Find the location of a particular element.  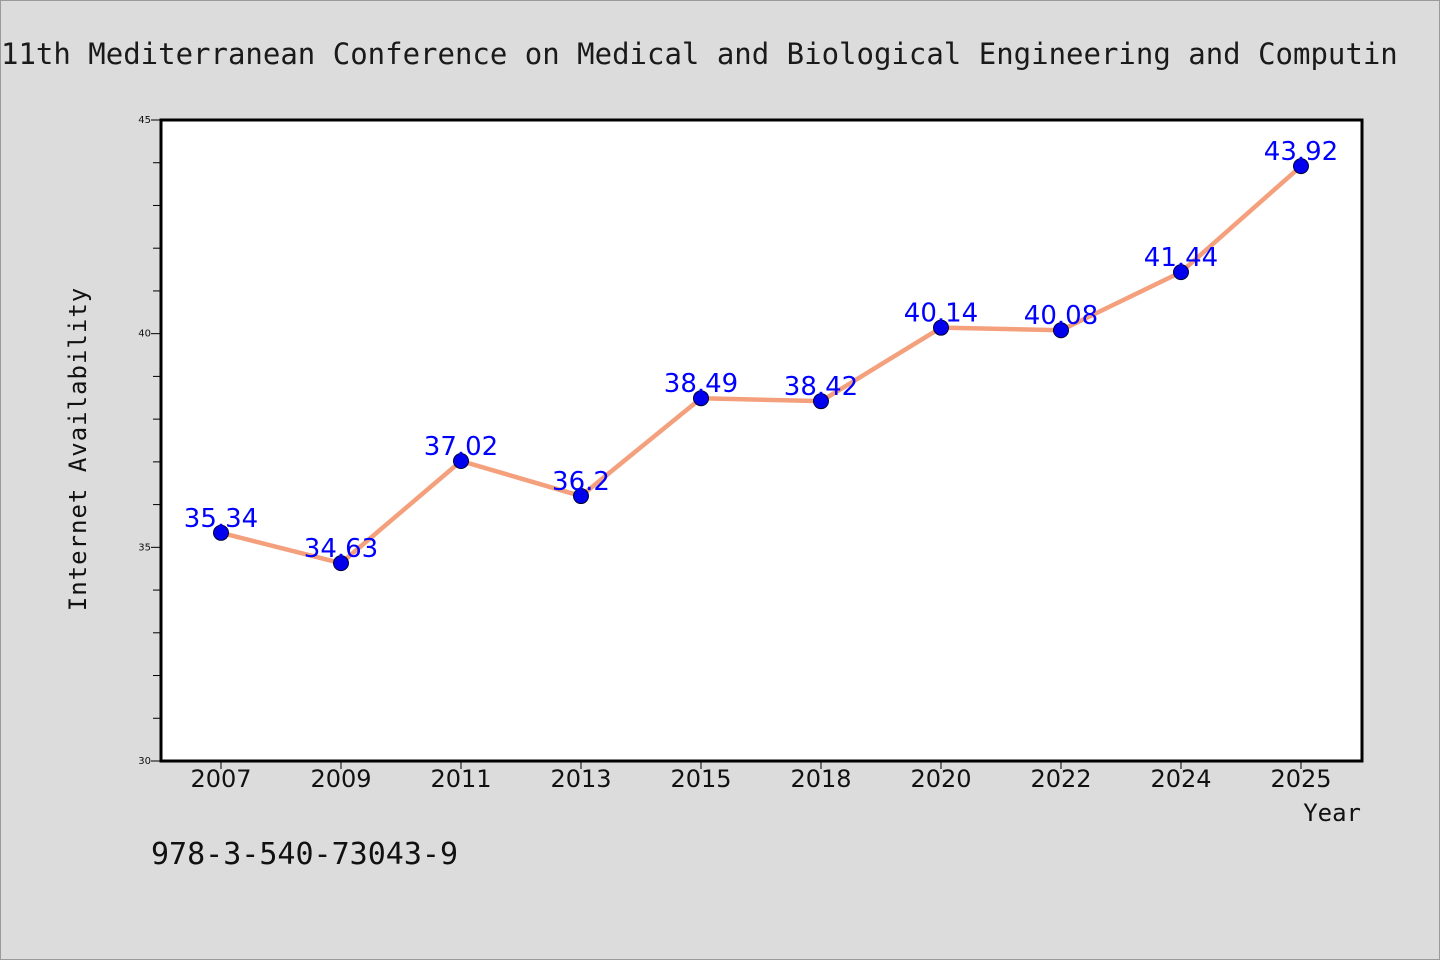

data-label: 40.08 is located at coordinates (1061, 316).